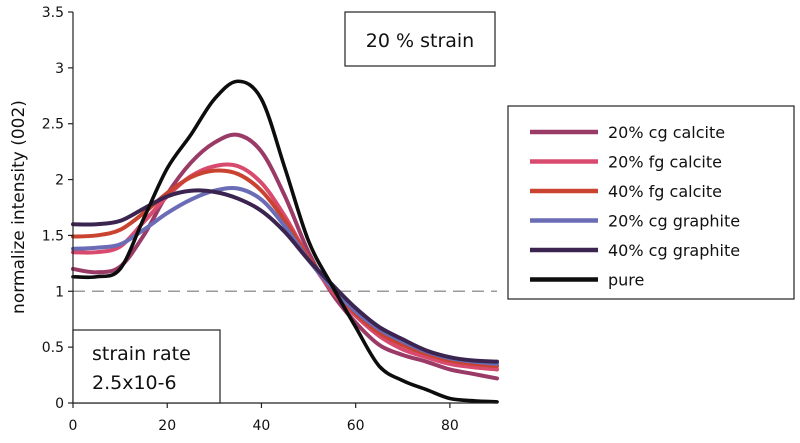 The height and width of the screenshot is (443, 800). Describe the element at coordinates (146, 366) in the screenshot. I see `strain-rate-box` at that location.